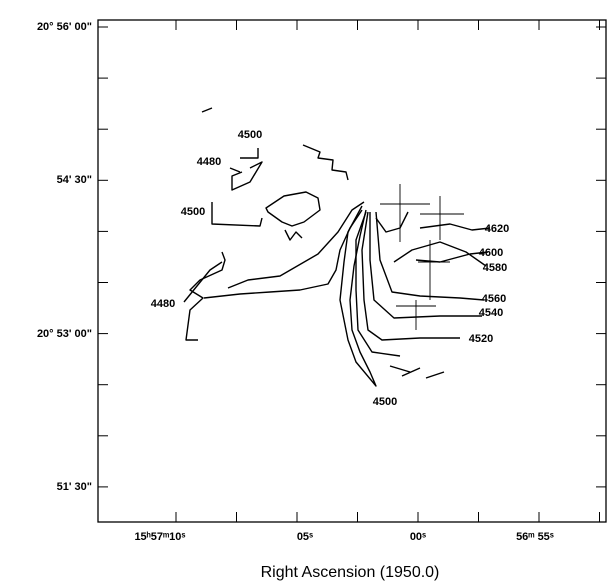 Image resolution: width=608 pixels, height=588 pixels. Describe the element at coordinates (64, 334) in the screenshot. I see `y-tick-label: 20° 53' 00"` at that location.